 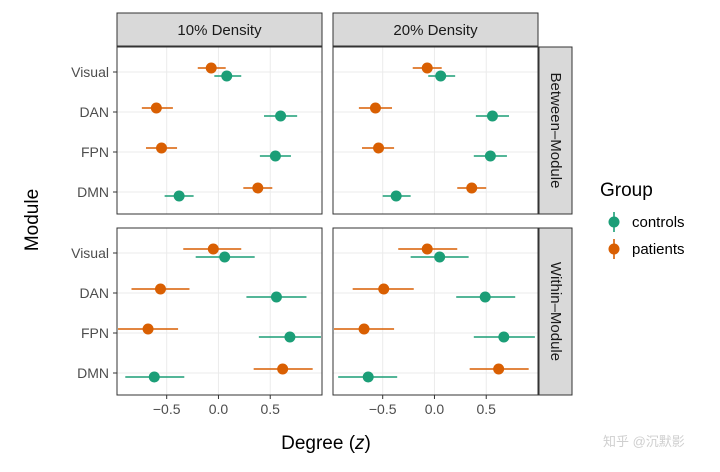 I want to click on legend-title: Group, so click(x=626, y=190).